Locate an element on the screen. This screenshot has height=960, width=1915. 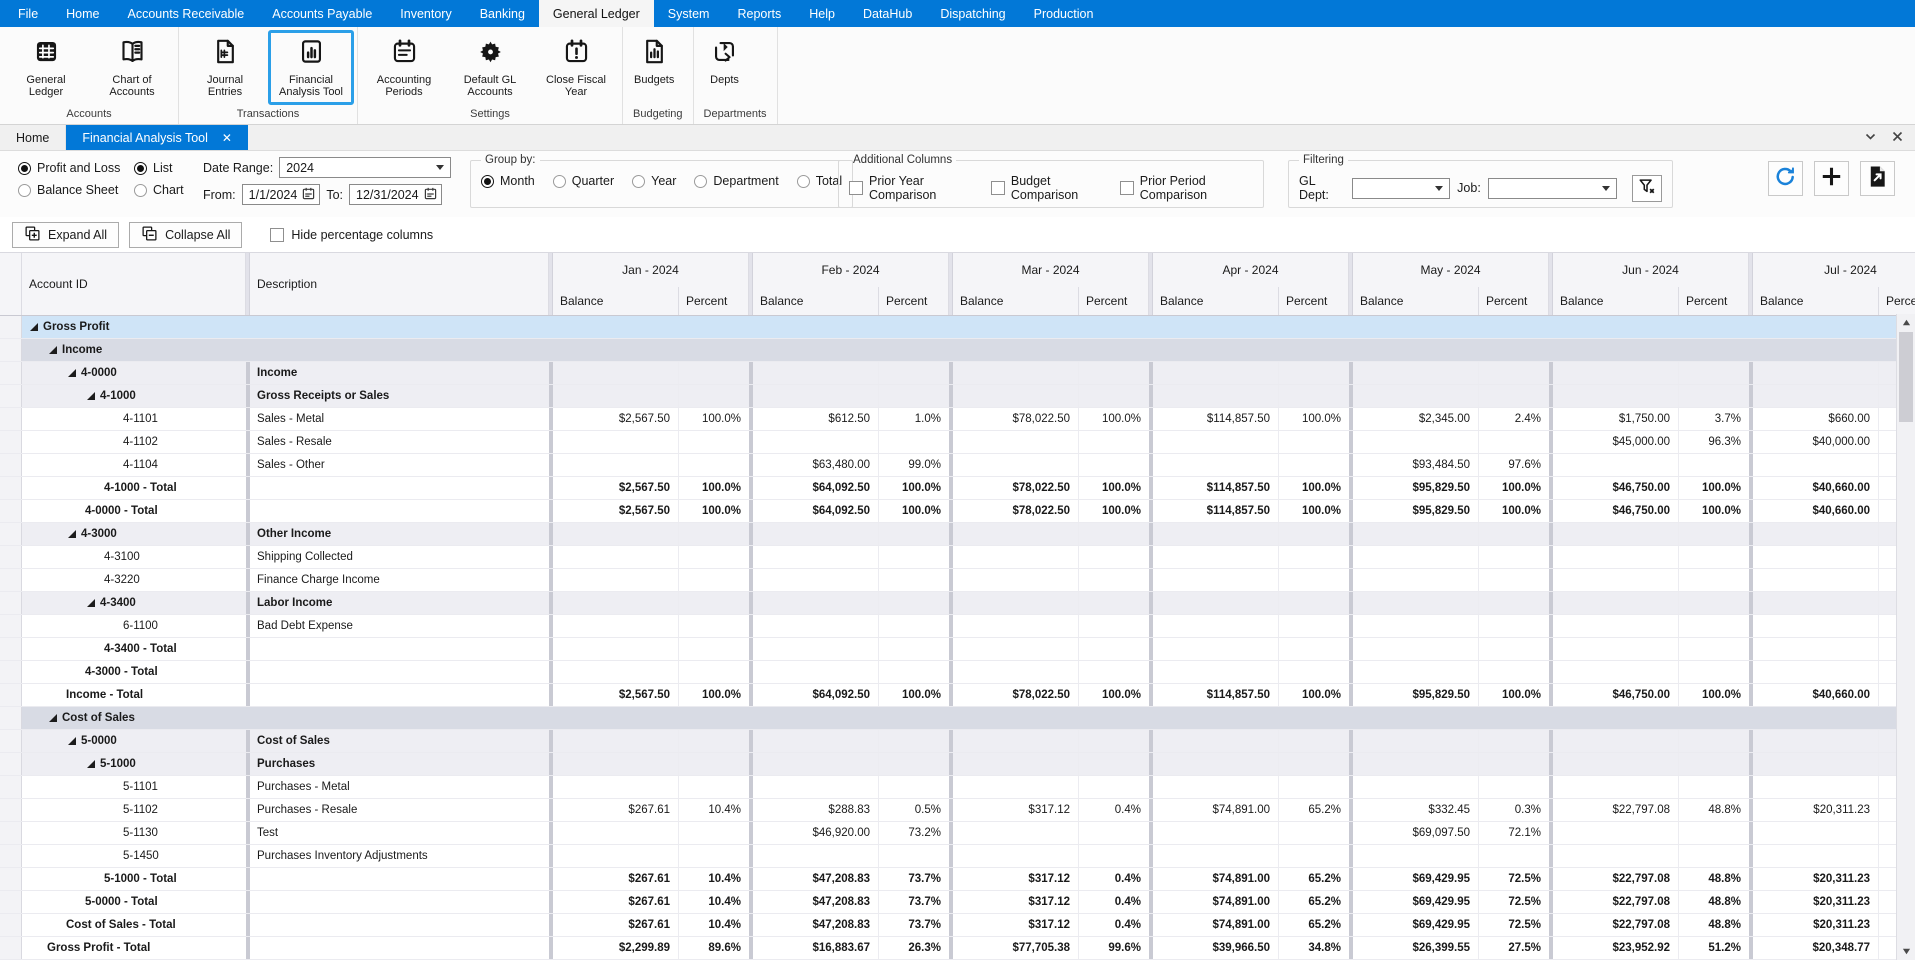
percent-cell: 48.8% is located at coordinates (1724, 925).